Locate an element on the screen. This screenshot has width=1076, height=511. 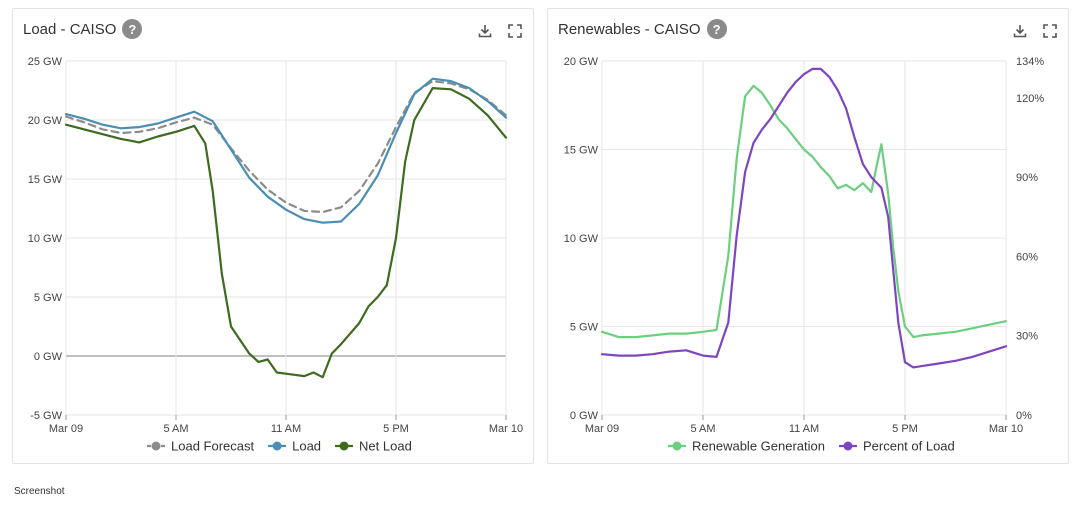
y2-tick-label: 30% is located at coordinates (1027, 337).